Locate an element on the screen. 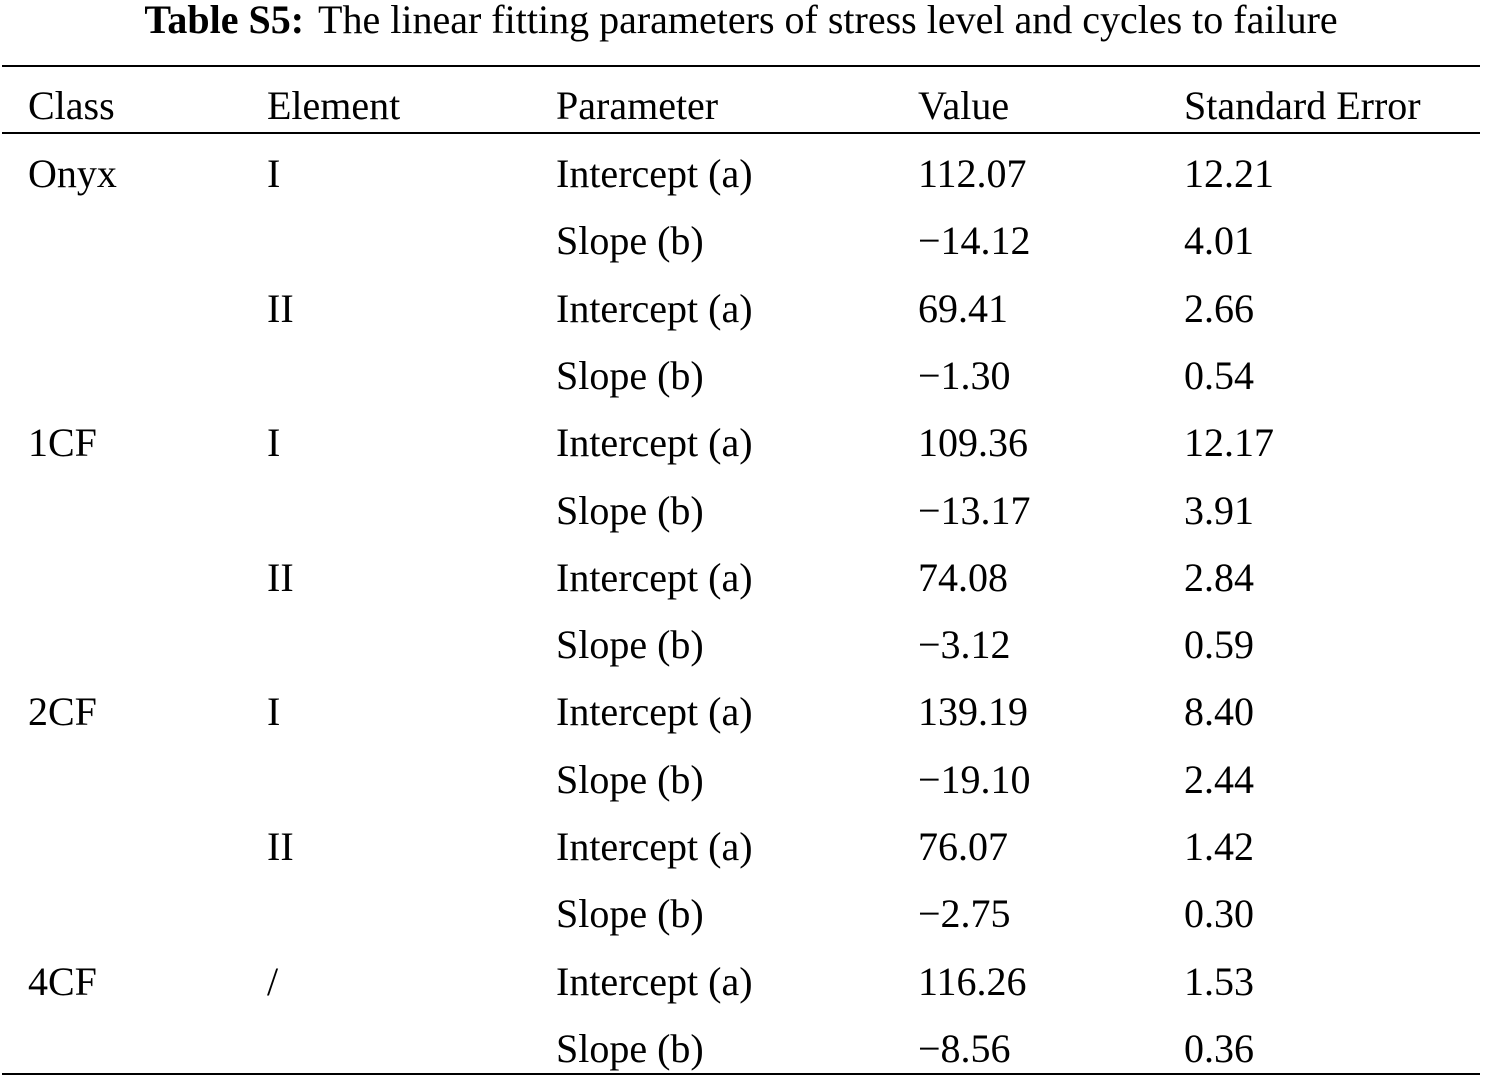 Image resolution: width=1508 pixels, height=1082 pixels. cell-standard-error: 8.40 is located at coordinates (1219, 712).